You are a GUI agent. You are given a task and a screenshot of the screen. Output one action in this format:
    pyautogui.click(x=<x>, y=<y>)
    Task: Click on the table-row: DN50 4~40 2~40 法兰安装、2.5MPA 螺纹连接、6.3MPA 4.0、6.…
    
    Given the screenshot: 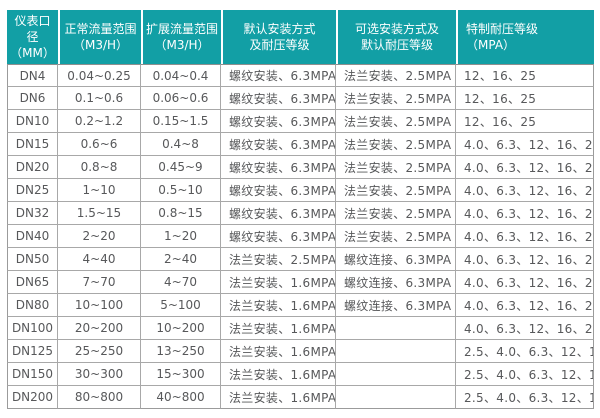 What is the action you would take?
    pyautogui.click(x=300, y=259)
    